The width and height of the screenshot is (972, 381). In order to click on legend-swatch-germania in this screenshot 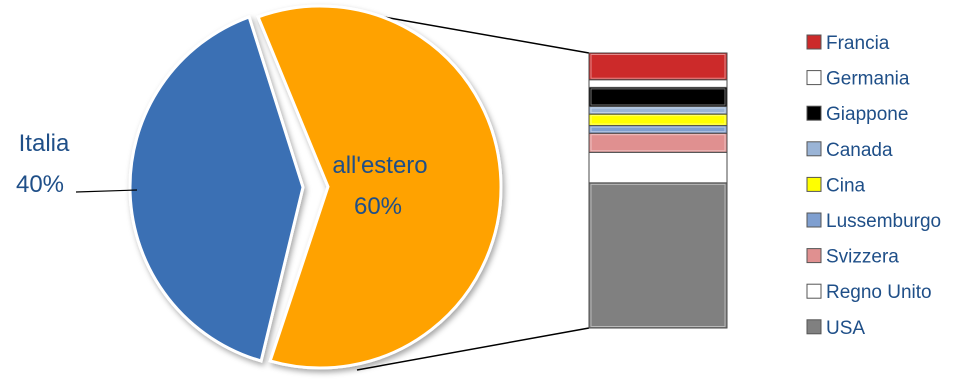, I will do `click(814, 78)`.